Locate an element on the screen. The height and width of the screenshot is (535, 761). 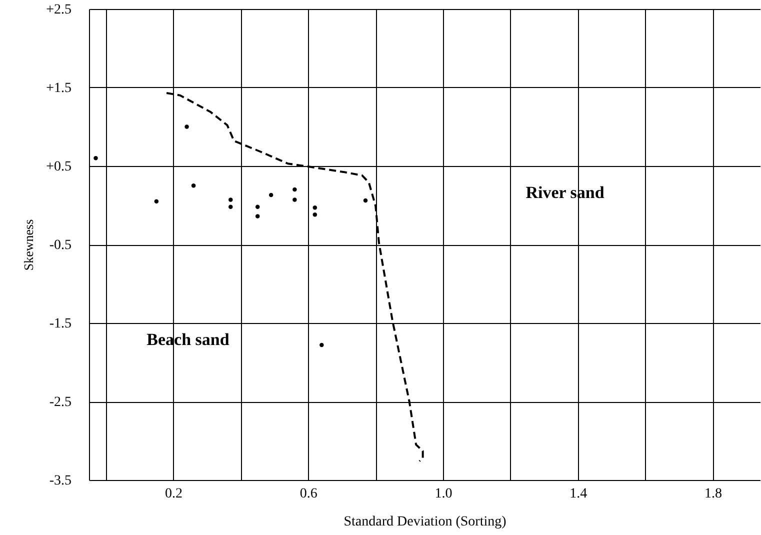
x-tick-label: 1.4 is located at coordinates (579, 494).